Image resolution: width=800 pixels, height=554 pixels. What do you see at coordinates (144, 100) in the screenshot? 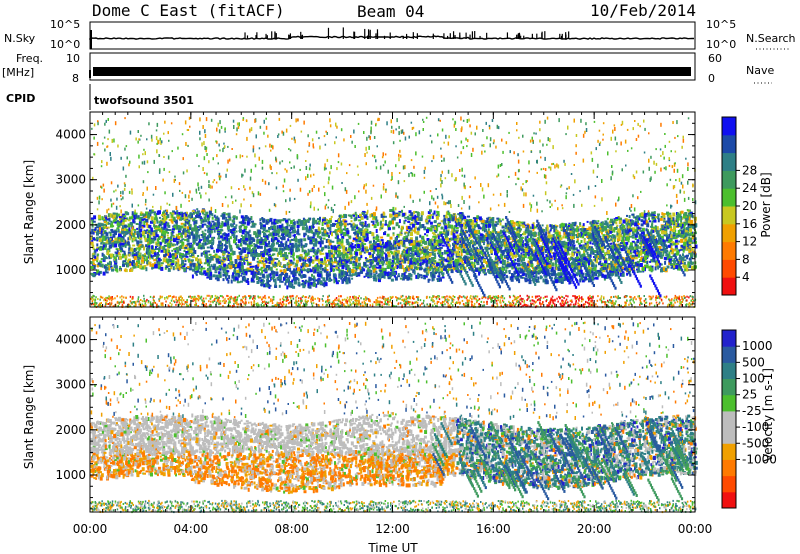
I see `cpid-value: twofsound 3501` at bounding box center [144, 100].